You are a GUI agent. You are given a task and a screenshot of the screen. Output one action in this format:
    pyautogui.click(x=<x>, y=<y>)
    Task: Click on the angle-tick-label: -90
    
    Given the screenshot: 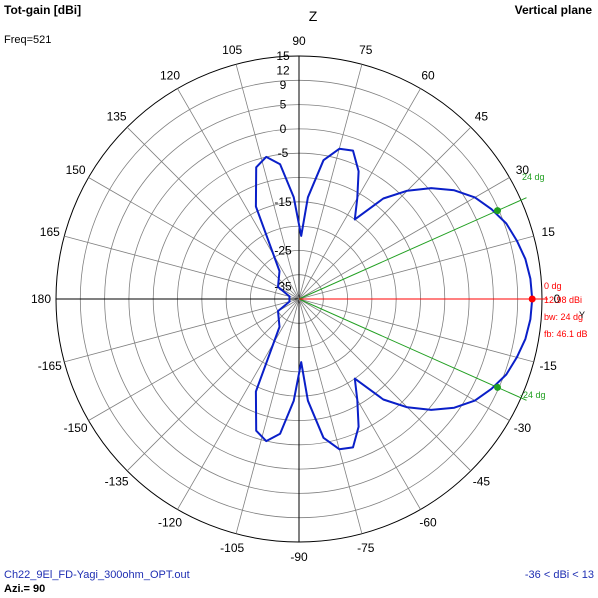 What is the action you would take?
    pyautogui.click(x=299, y=557)
    